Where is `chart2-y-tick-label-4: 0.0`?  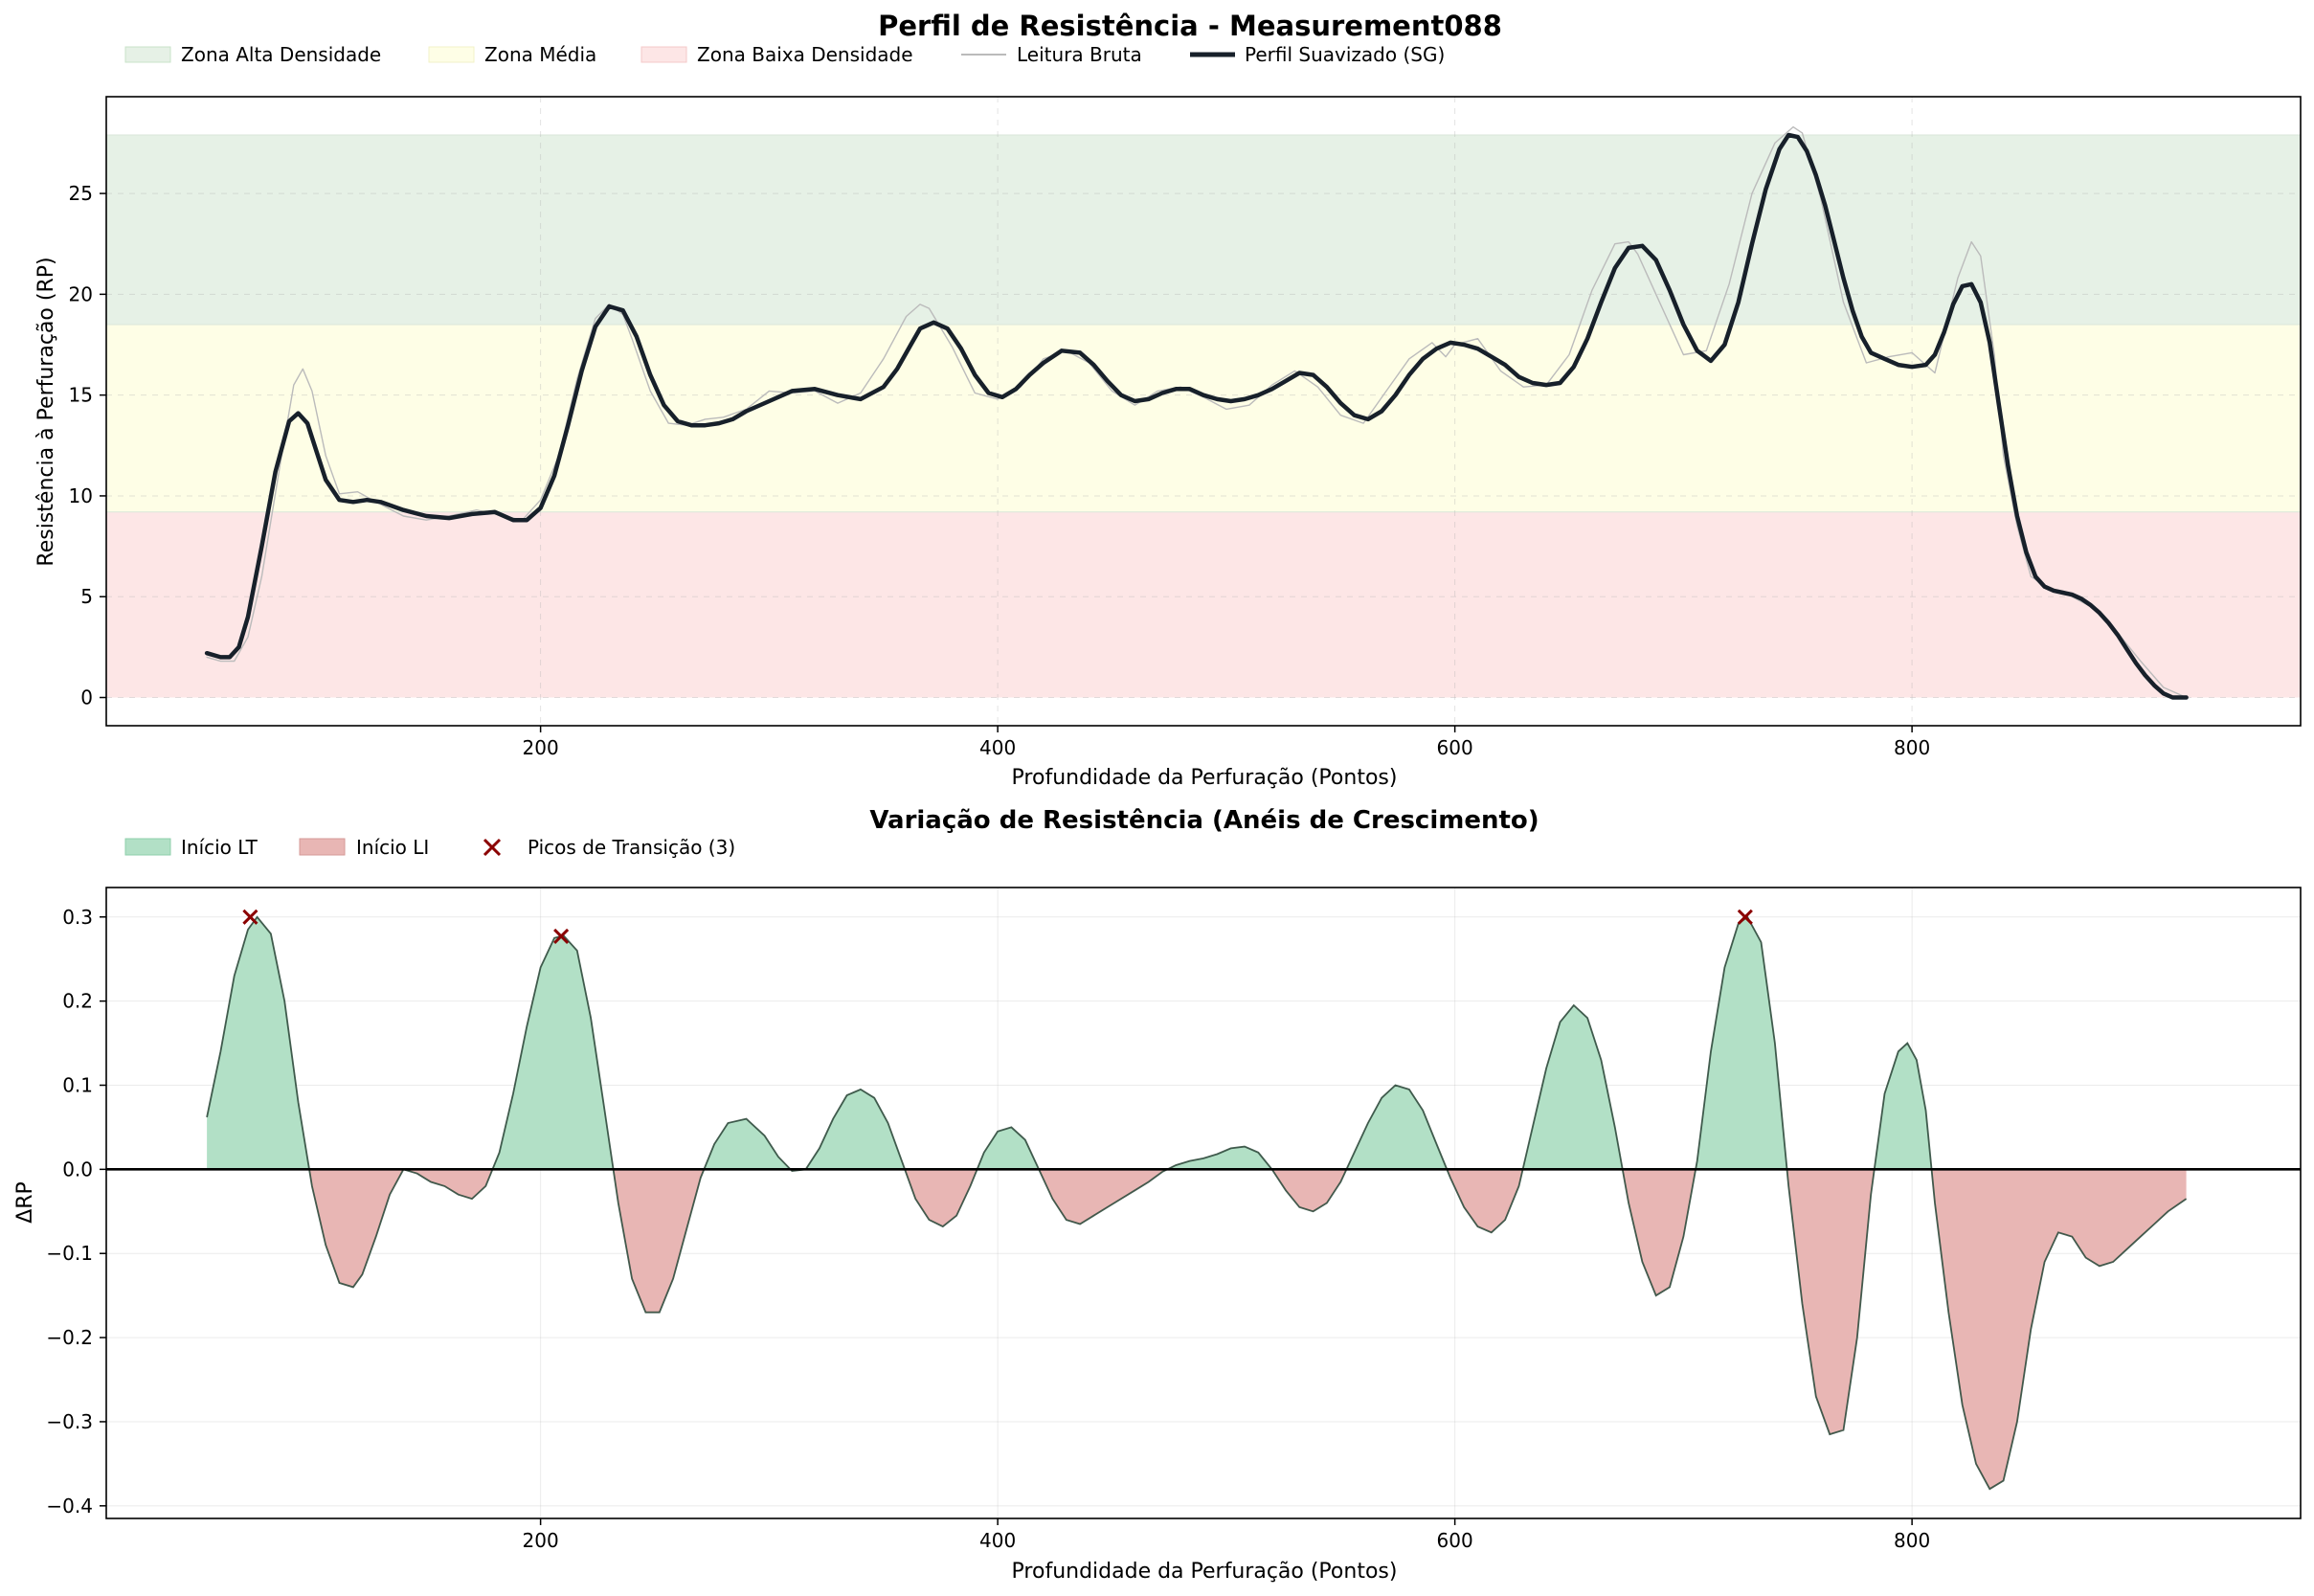
chart2-y-tick-label-4: 0.0 is located at coordinates (78, 1169).